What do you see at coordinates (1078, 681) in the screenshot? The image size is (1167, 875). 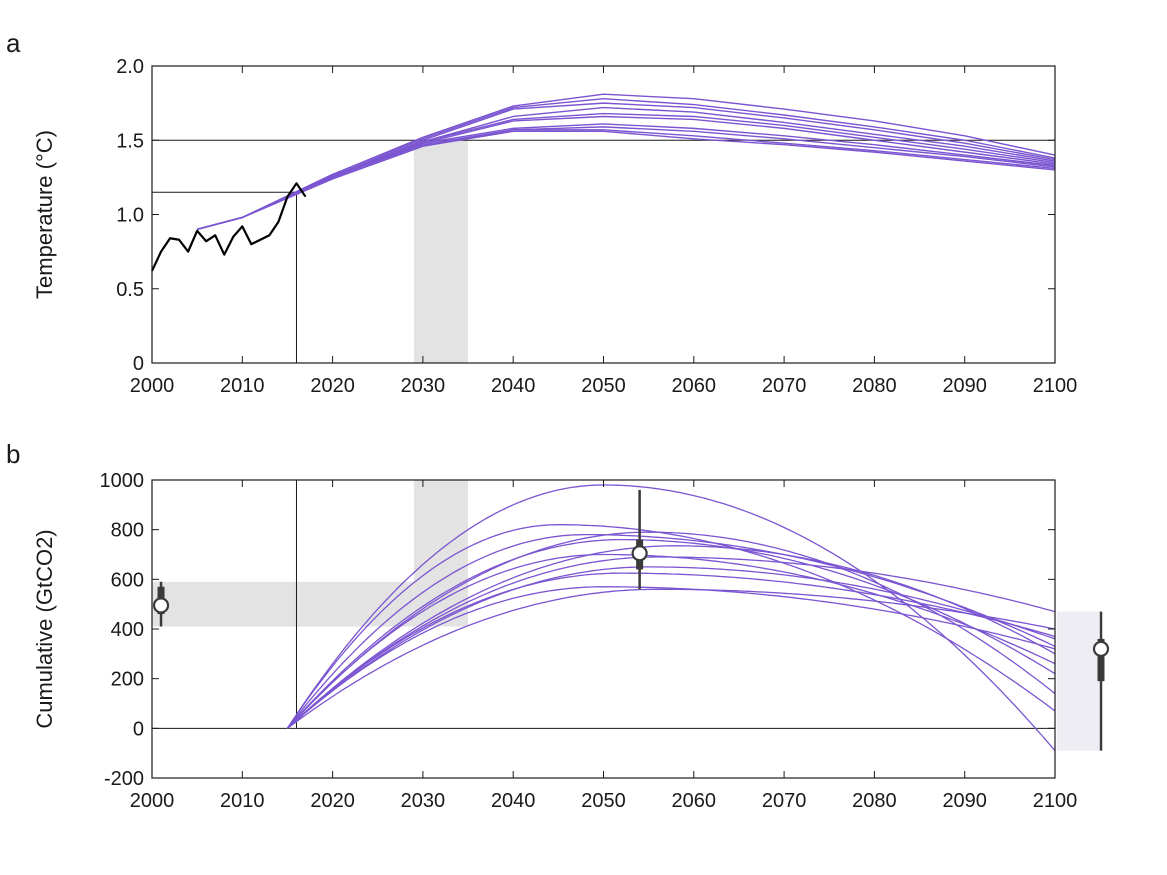 I see `panel-b-end-range-band` at bounding box center [1078, 681].